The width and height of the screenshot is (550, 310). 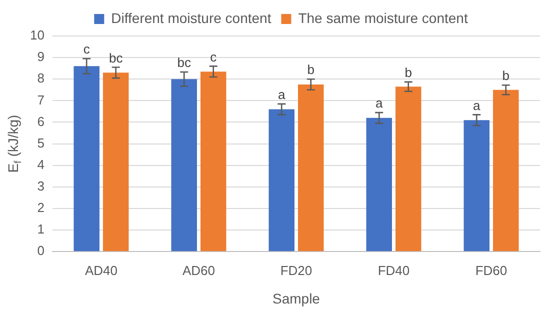 What do you see at coordinates (383, 18) in the screenshot?
I see `legend-label: The same moisture content` at bounding box center [383, 18].